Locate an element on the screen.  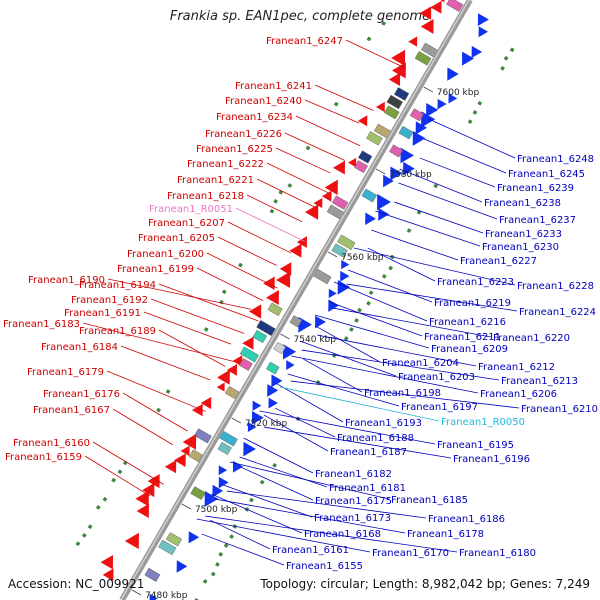
left-gene-label: Franean1_6191 is located at coordinates (102, 313).